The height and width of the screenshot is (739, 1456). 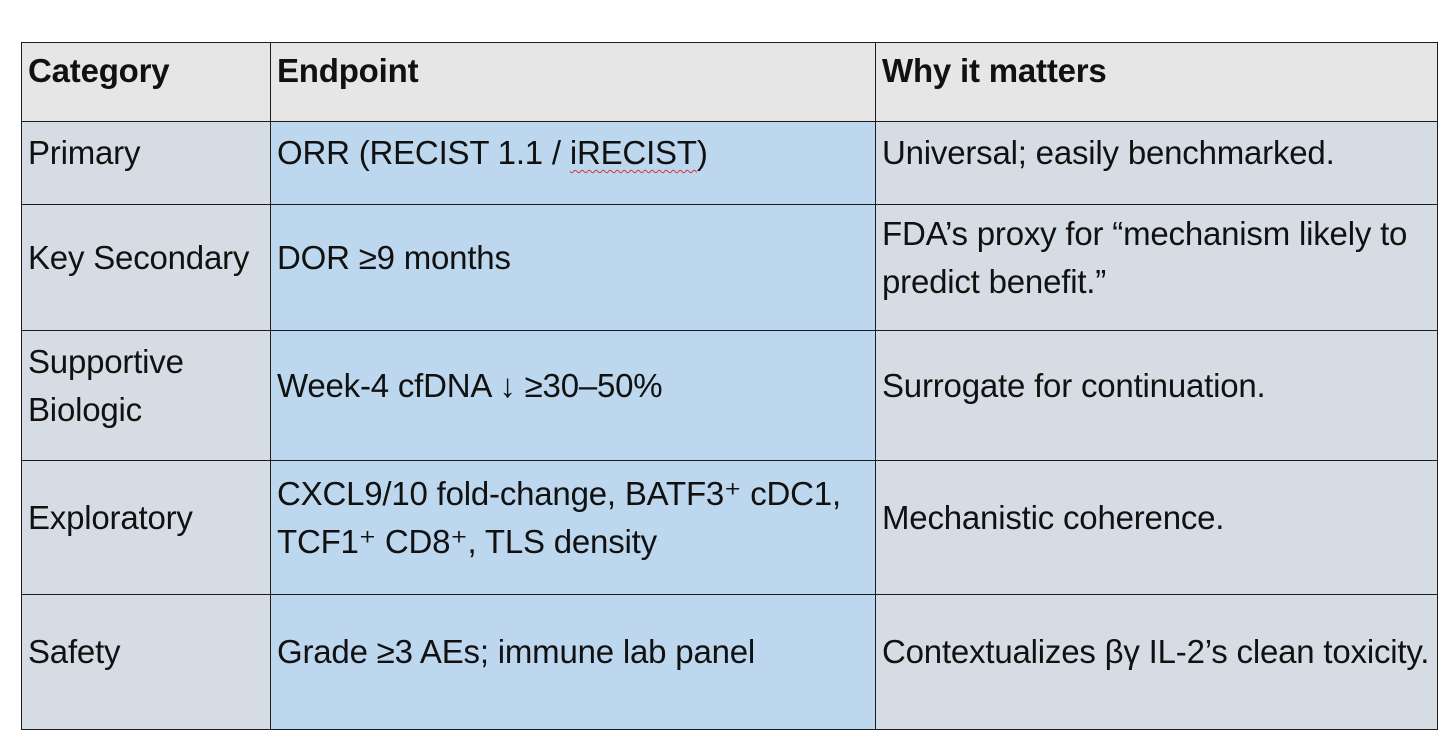 I want to click on why-cell: Surrogate for continuation., so click(x=1156, y=395).